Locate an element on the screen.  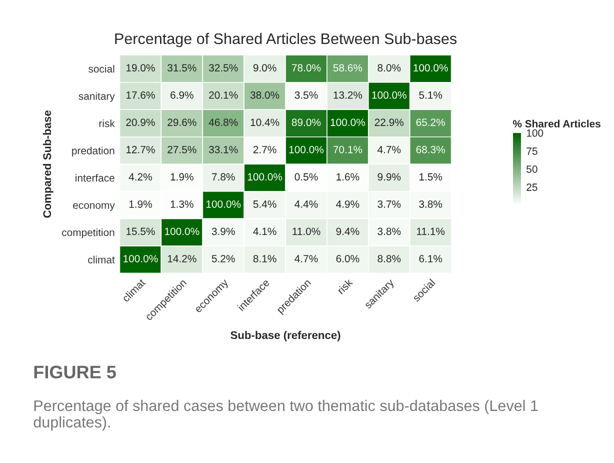
color-bar-label: 50 is located at coordinates (532, 169).